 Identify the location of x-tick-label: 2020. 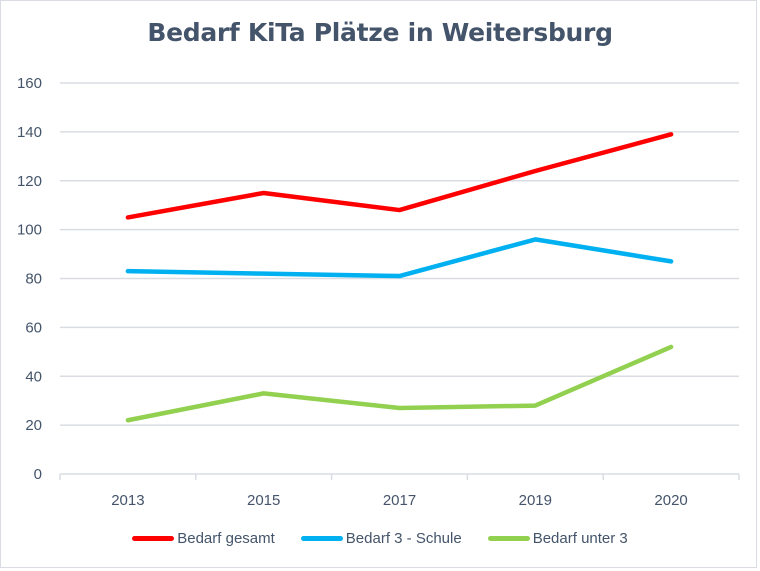
(670, 500).